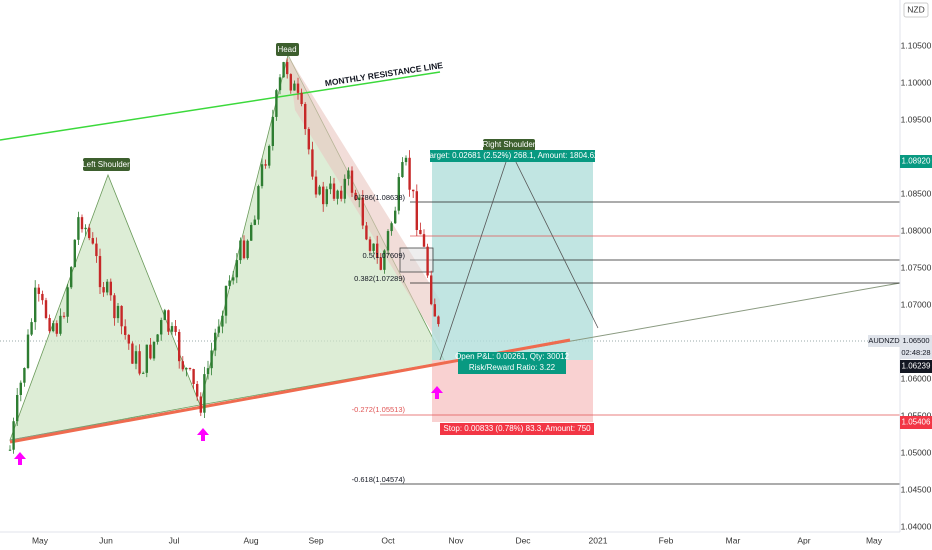 Image resolution: width=932 pixels, height=550 pixels. Describe the element at coordinates (666, 540) in the screenshot. I see `time-tick-label: Feb` at that location.